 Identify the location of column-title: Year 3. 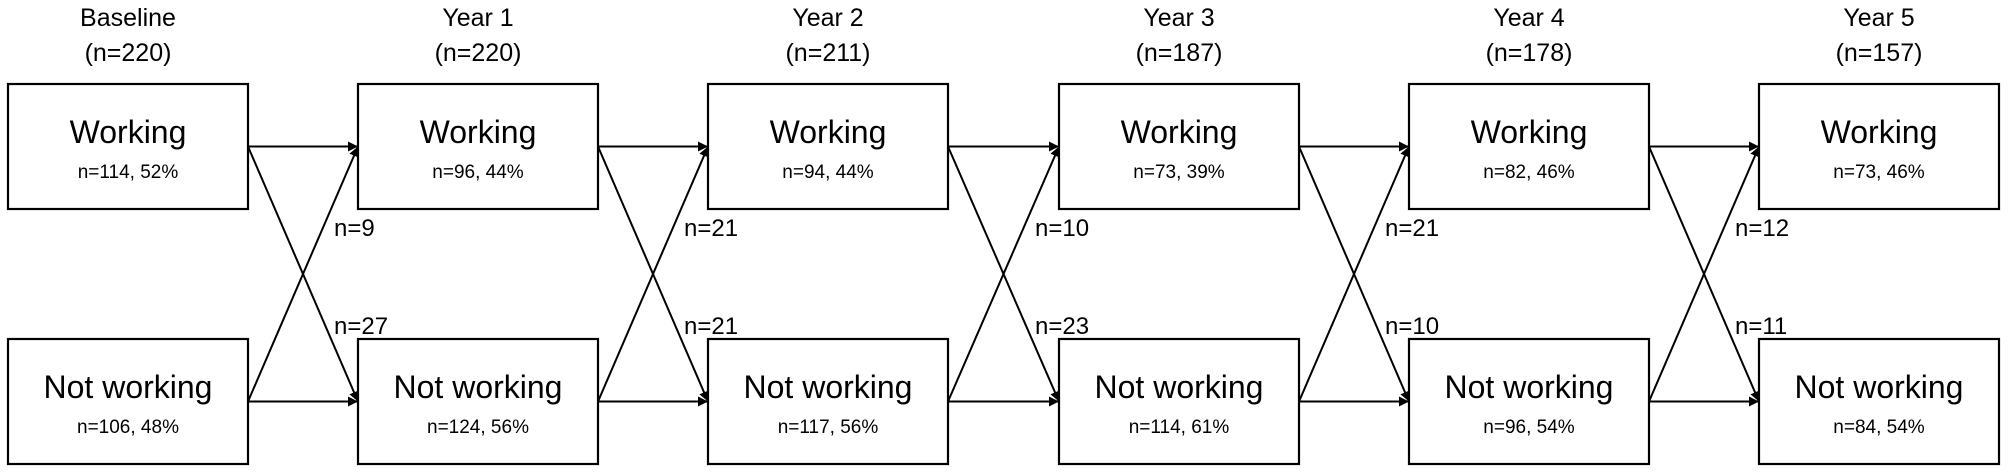
(1178, 18).